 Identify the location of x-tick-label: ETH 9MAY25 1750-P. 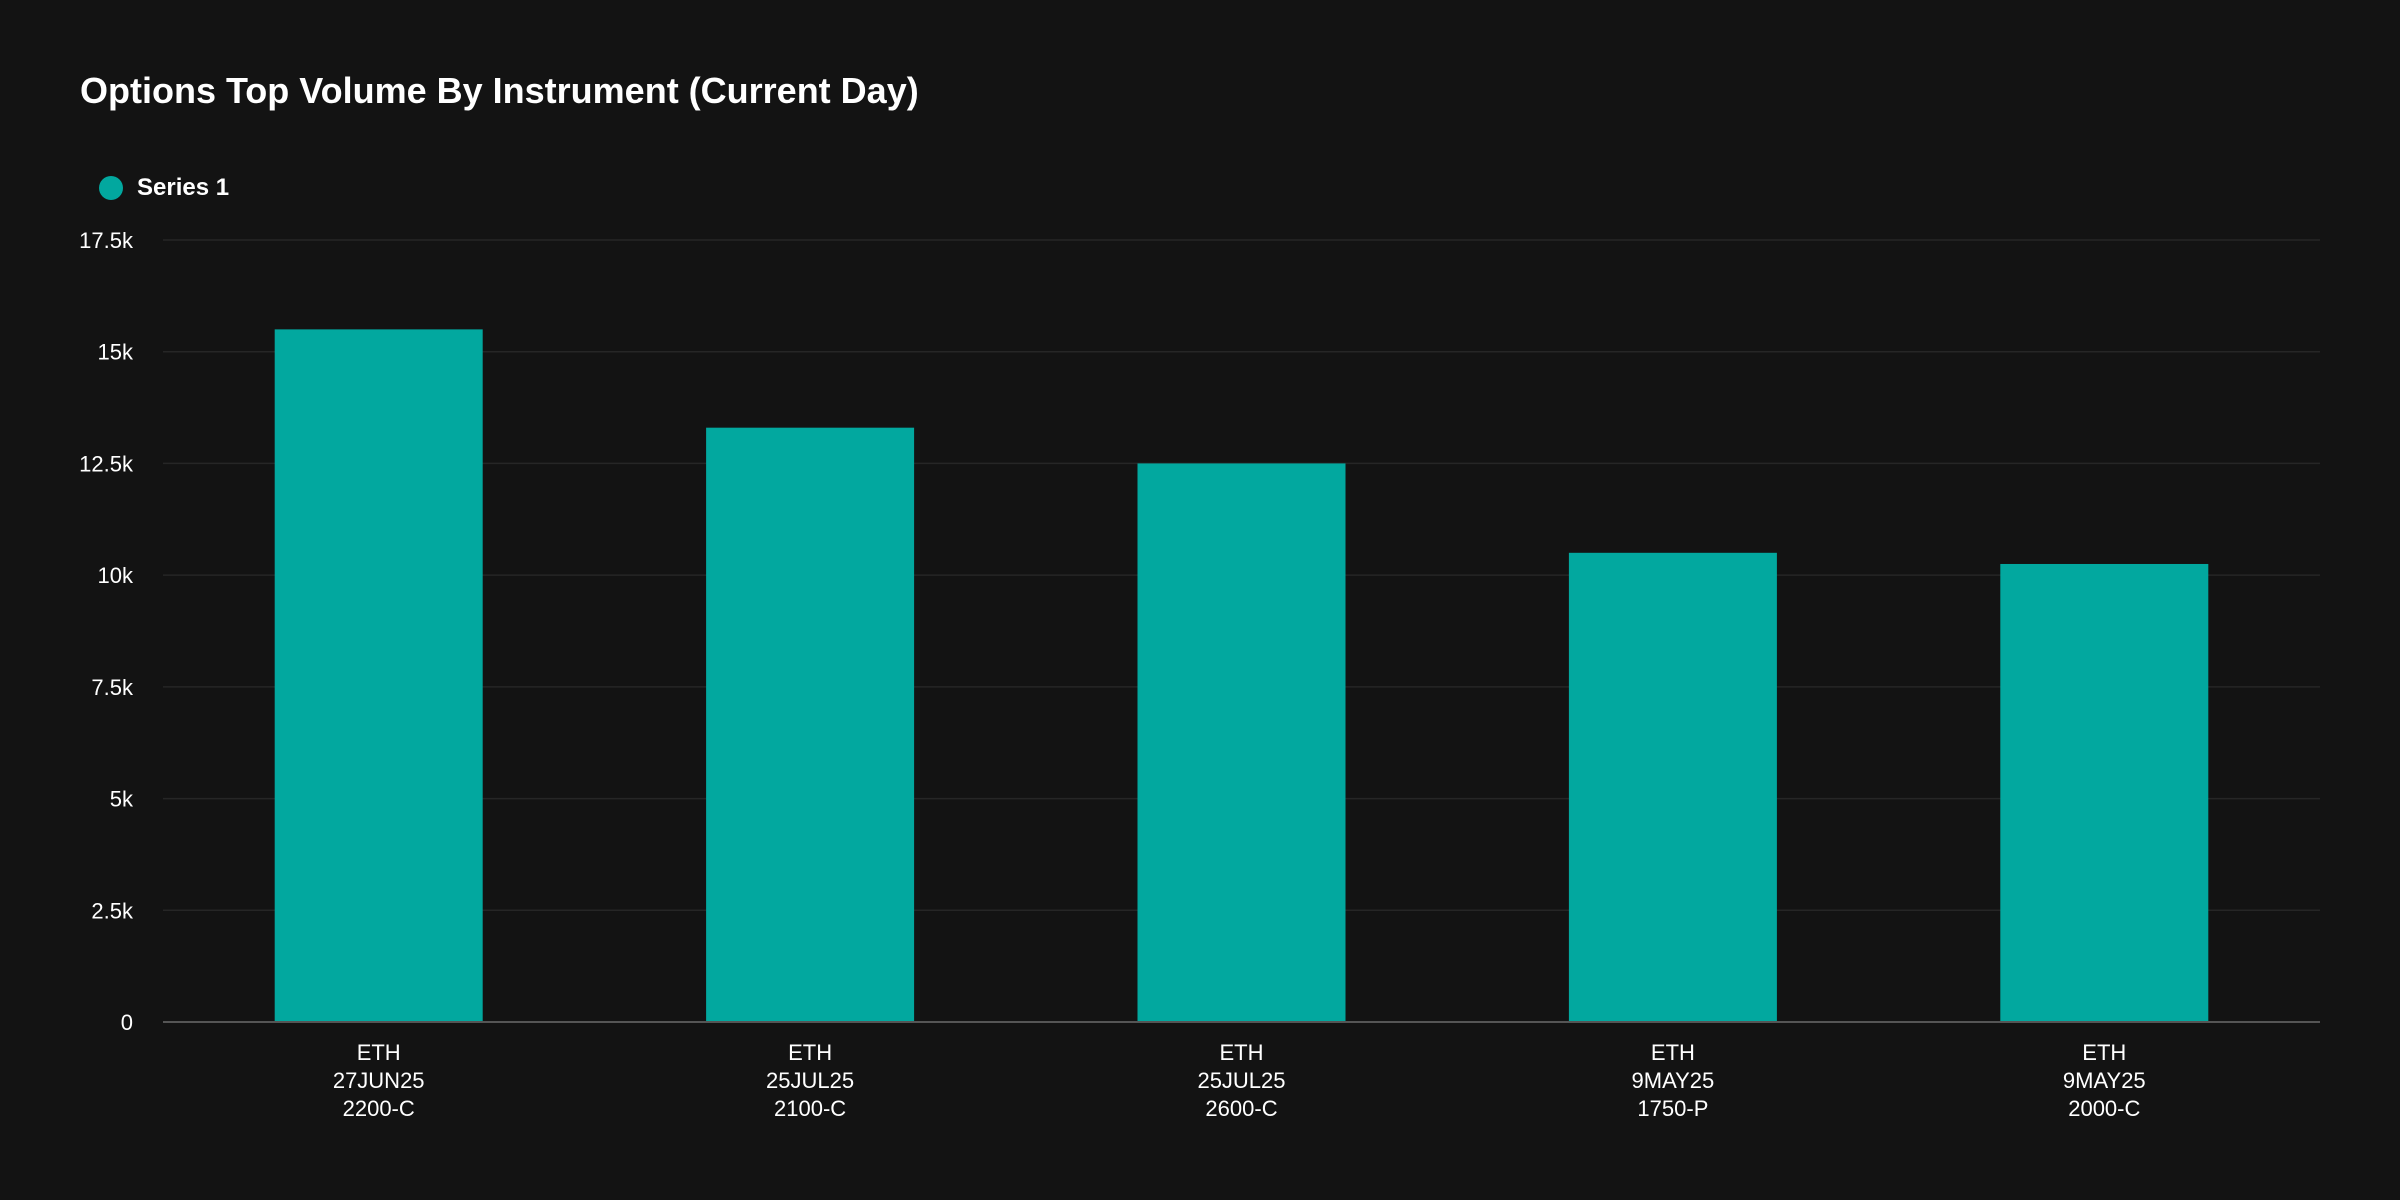
(1673, 1080).